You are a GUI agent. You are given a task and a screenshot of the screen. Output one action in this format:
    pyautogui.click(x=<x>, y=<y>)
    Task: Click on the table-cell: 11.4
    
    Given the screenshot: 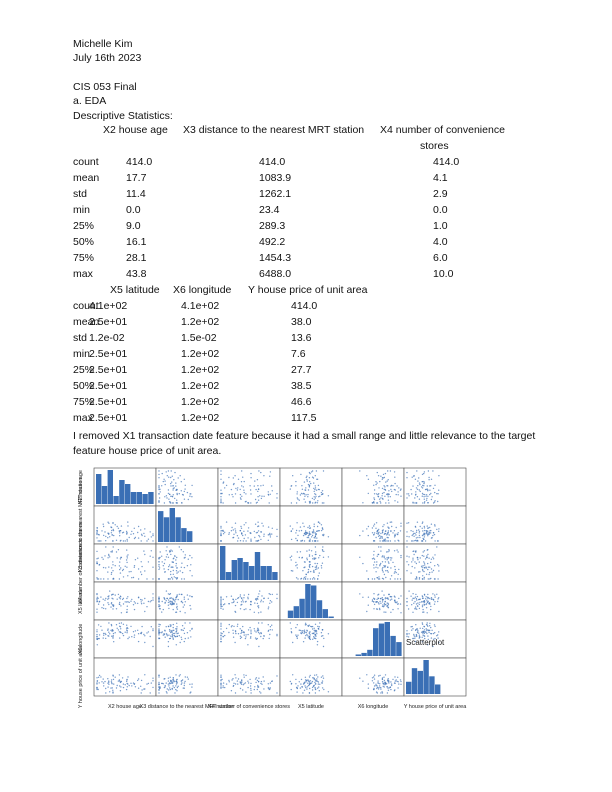 What is the action you would take?
    pyautogui.click(x=136, y=194)
    